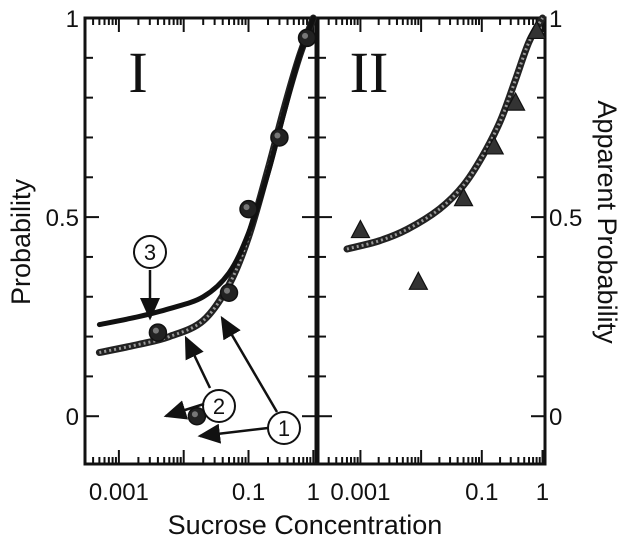 Image resolution: width=620 pixels, height=545 pixels. Describe the element at coordinates (313, 492) in the screenshot. I see `panel-I-x-tick-label: 1` at that location.